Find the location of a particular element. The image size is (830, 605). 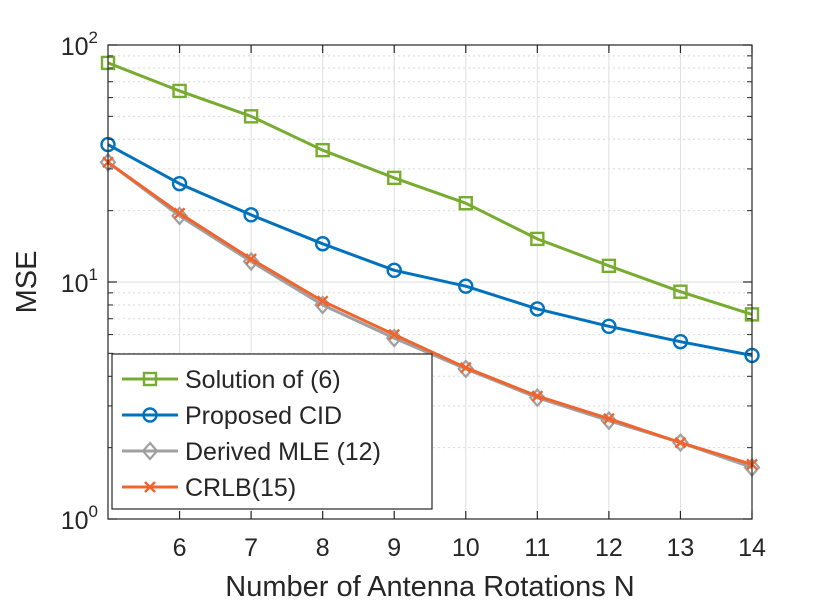

x-tick-label: 7 is located at coordinates (251, 548).